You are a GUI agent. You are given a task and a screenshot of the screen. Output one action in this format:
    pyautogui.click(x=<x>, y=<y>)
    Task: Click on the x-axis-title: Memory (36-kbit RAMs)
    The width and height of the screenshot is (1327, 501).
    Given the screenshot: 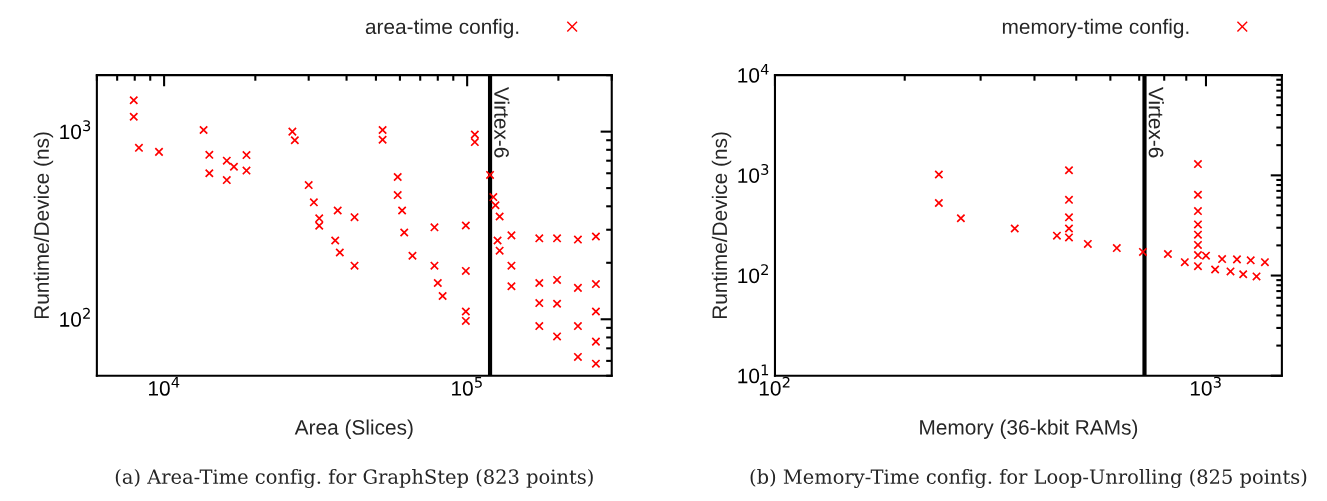 What is the action you would take?
    pyautogui.click(x=1029, y=429)
    